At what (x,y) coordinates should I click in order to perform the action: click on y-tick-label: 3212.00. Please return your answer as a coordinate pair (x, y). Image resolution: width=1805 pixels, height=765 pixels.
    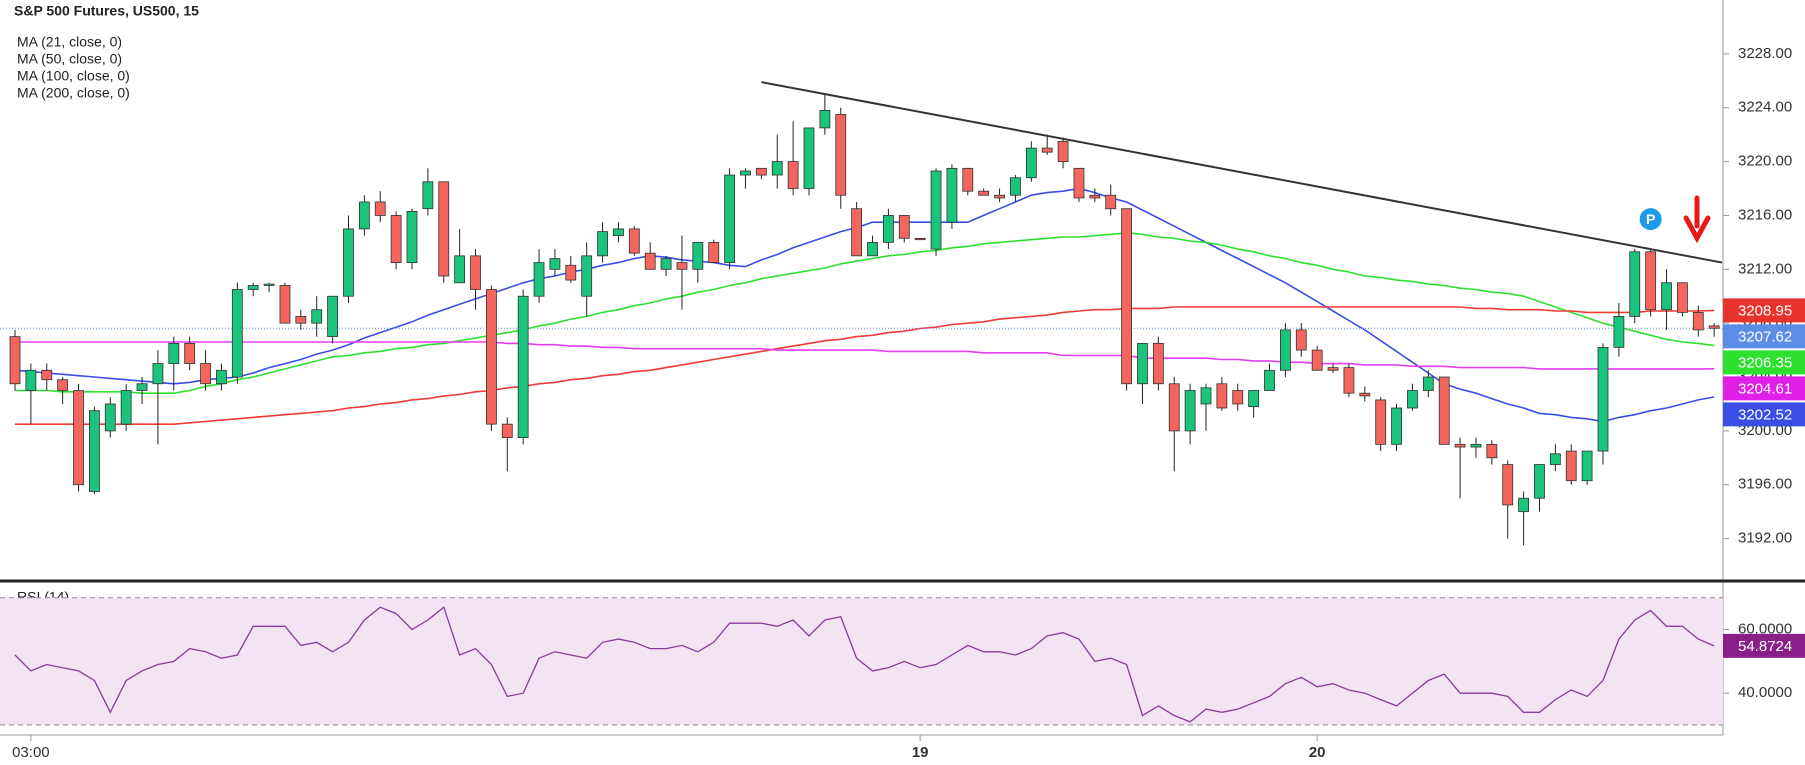
    Looking at the image, I should click on (1765, 268).